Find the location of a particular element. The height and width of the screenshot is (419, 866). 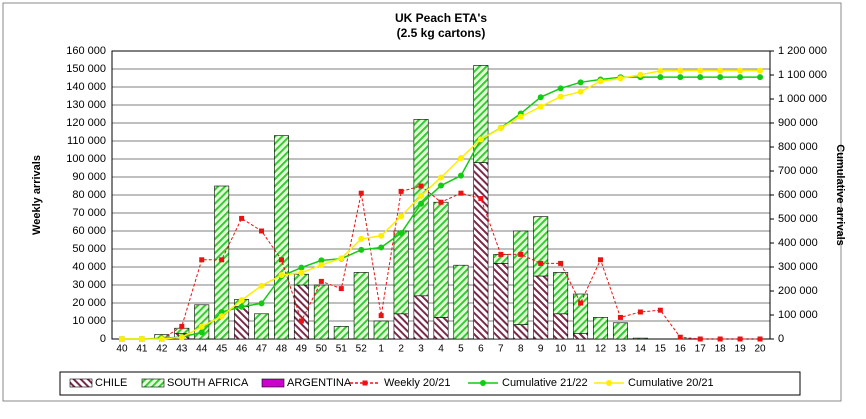

x-tick-label: 15 is located at coordinates (661, 349).